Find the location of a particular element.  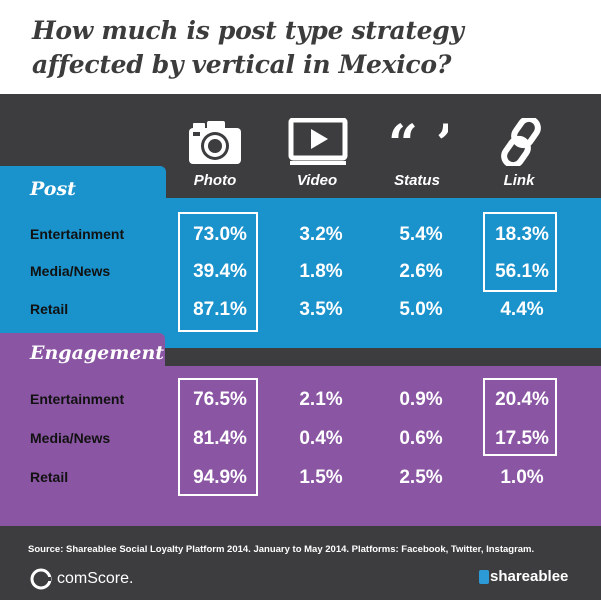

quote-icon: “ ” is located at coordinates (418, 142).